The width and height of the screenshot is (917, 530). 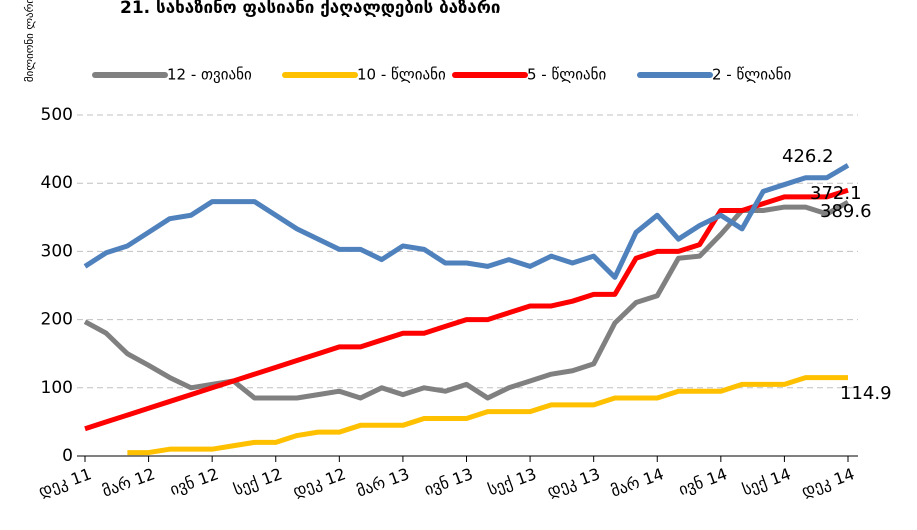 What do you see at coordinates (258, 481) in the screenshot?
I see `x-tick-label: სექ 12` at bounding box center [258, 481].